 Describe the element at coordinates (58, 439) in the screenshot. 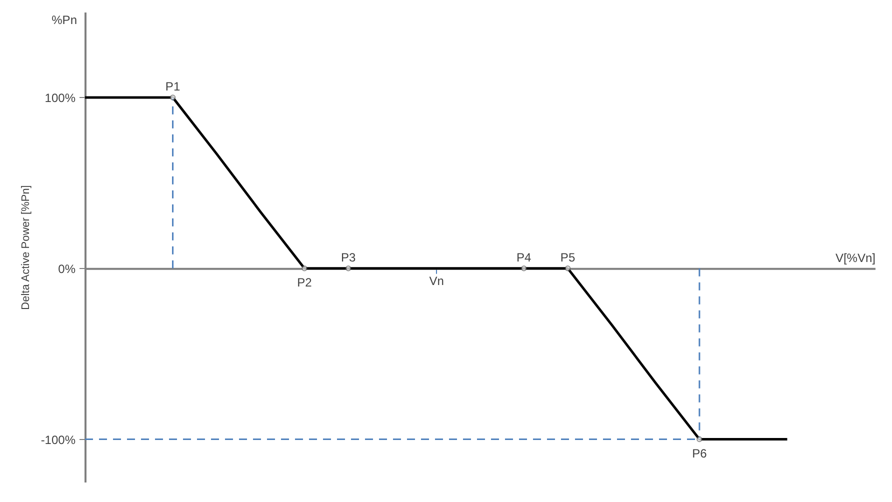

I see `y-tick-label: -100%` at that location.